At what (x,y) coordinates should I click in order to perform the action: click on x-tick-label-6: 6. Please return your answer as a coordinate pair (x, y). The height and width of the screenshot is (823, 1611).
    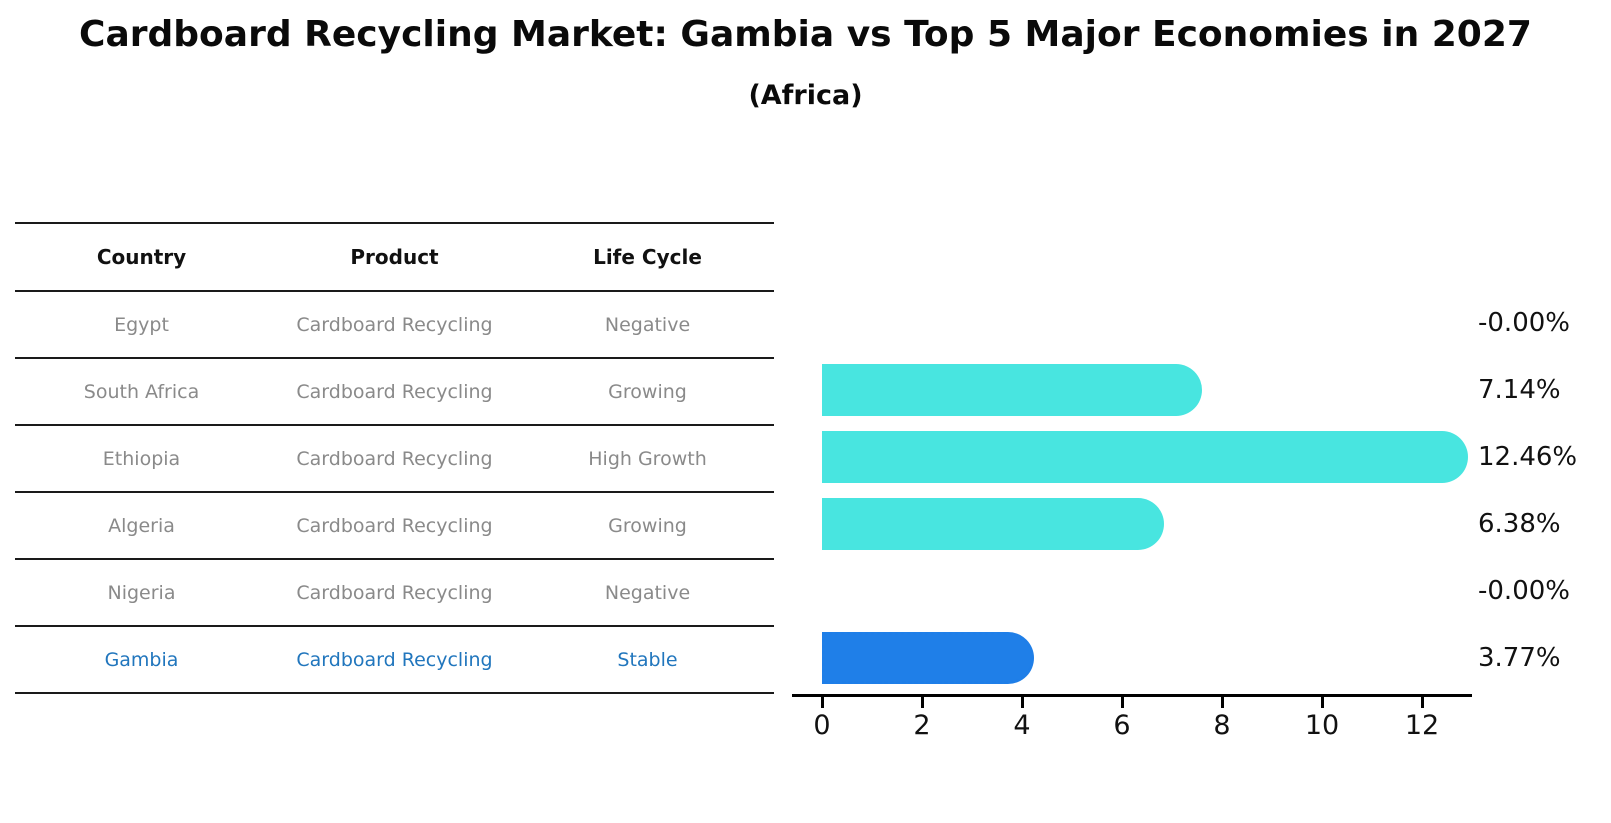
    Looking at the image, I should click on (1122, 725).